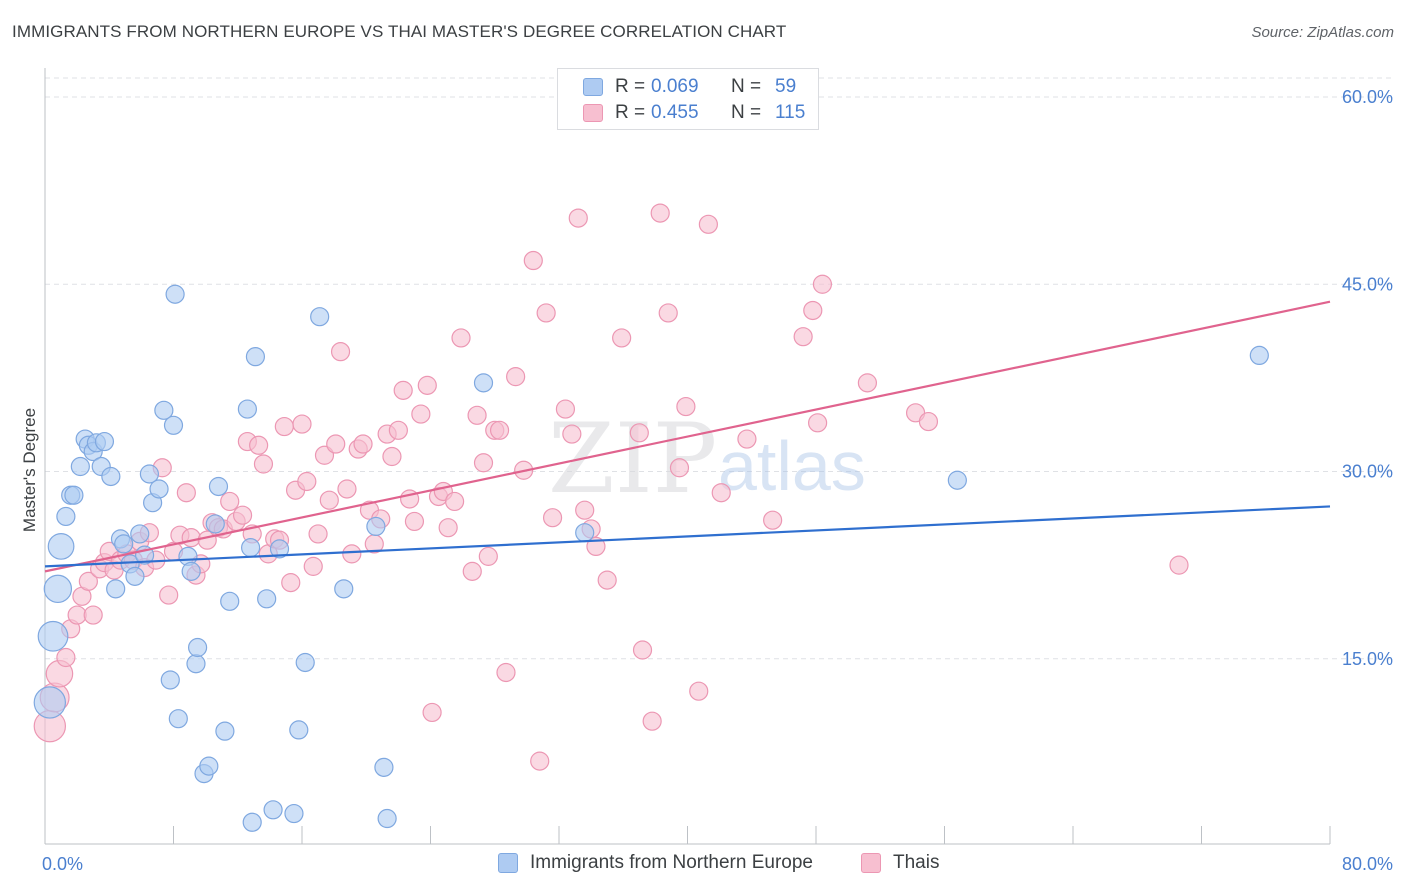  What do you see at coordinates (1367, 659) in the screenshot?
I see `y-tick-label: 15.0%` at bounding box center [1367, 659].